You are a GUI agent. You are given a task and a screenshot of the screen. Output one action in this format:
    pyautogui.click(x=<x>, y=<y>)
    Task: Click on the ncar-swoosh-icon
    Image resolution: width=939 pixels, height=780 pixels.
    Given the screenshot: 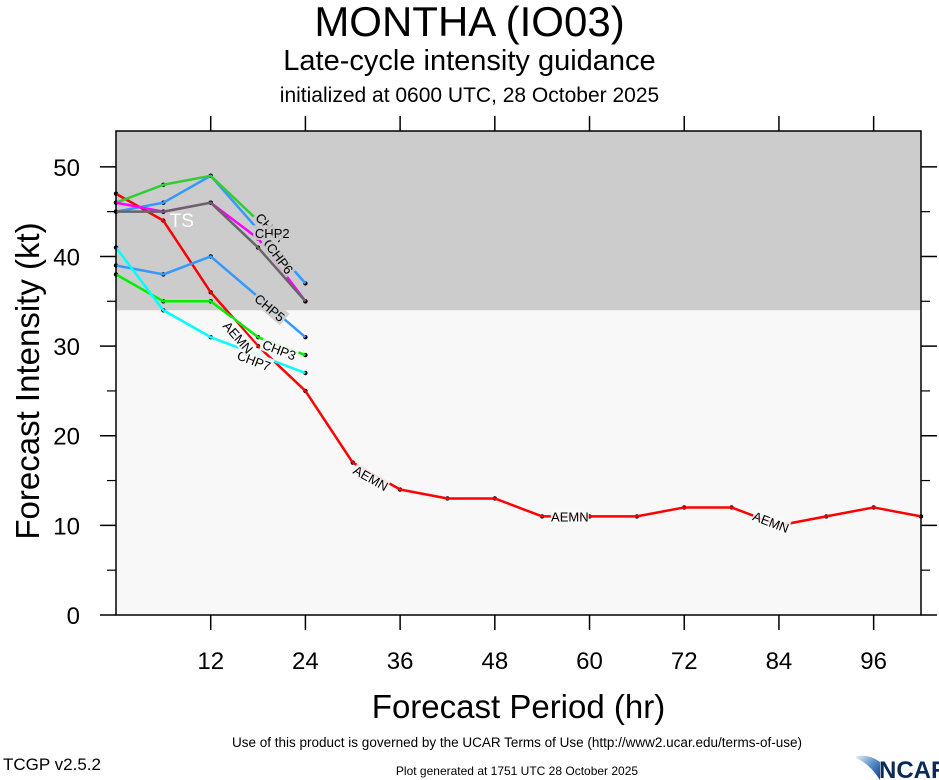 What is the action you would take?
    pyautogui.click(x=868, y=767)
    